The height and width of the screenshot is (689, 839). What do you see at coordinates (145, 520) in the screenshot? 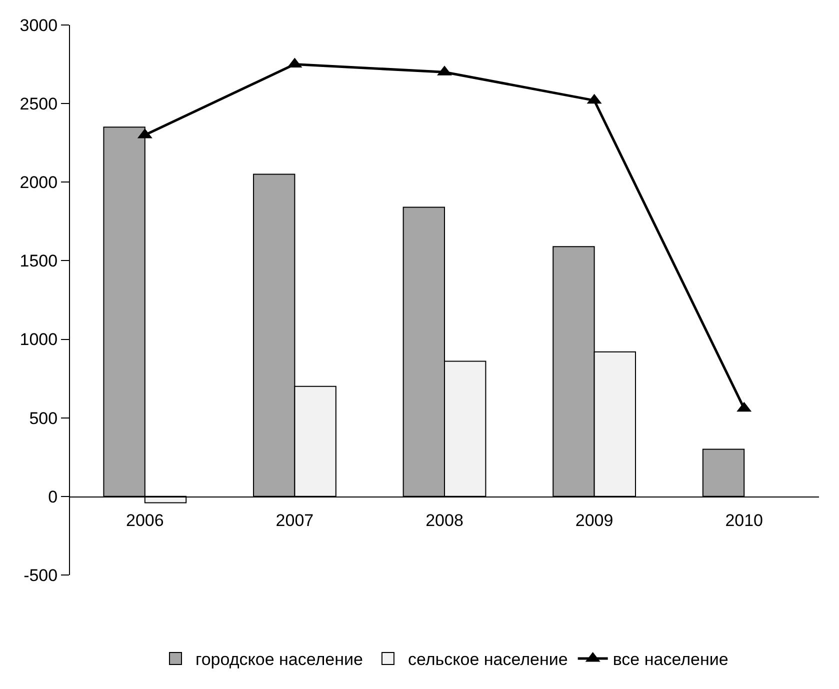
I see `x-tick-label: 2006` at bounding box center [145, 520].